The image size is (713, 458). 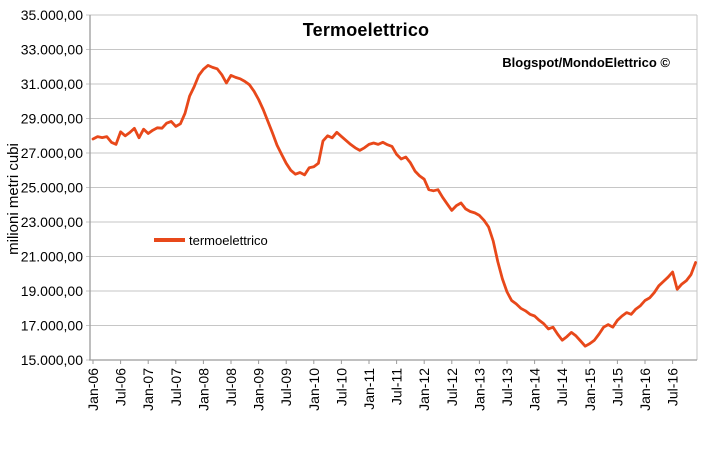 What do you see at coordinates (590, 389) in the screenshot?
I see `x-tick-label: Jan-15` at bounding box center [590, 389].